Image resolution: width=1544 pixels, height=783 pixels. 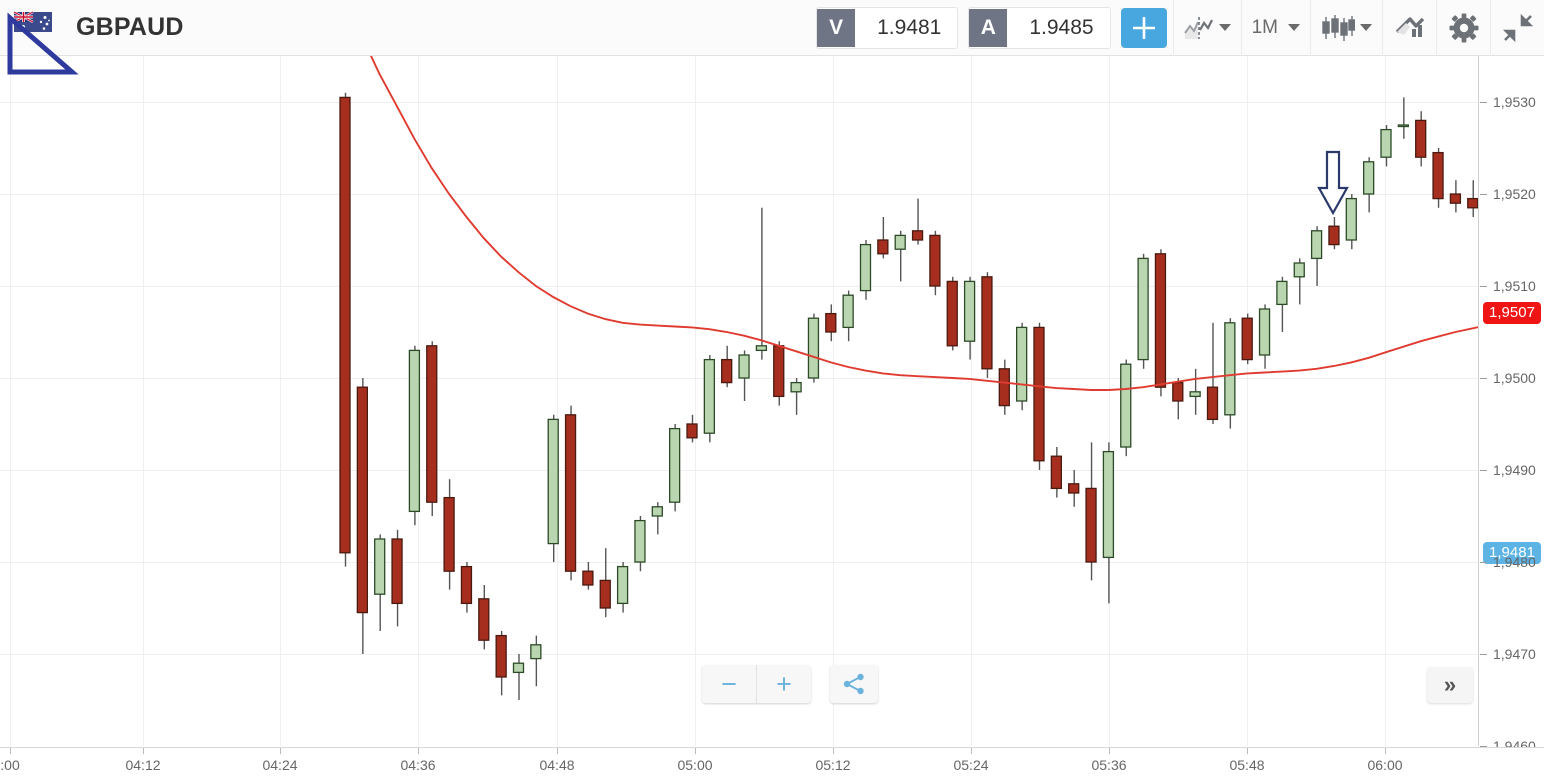 What do you see at coordinates (130, 27) in the screenshot?
I see `symbol-title: GBPAUD` at bounding box center [130, 27].